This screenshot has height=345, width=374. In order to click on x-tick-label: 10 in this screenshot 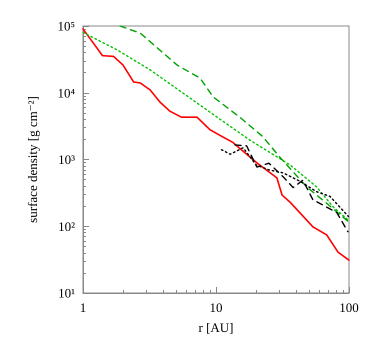, I will do `click(216, 307)`.